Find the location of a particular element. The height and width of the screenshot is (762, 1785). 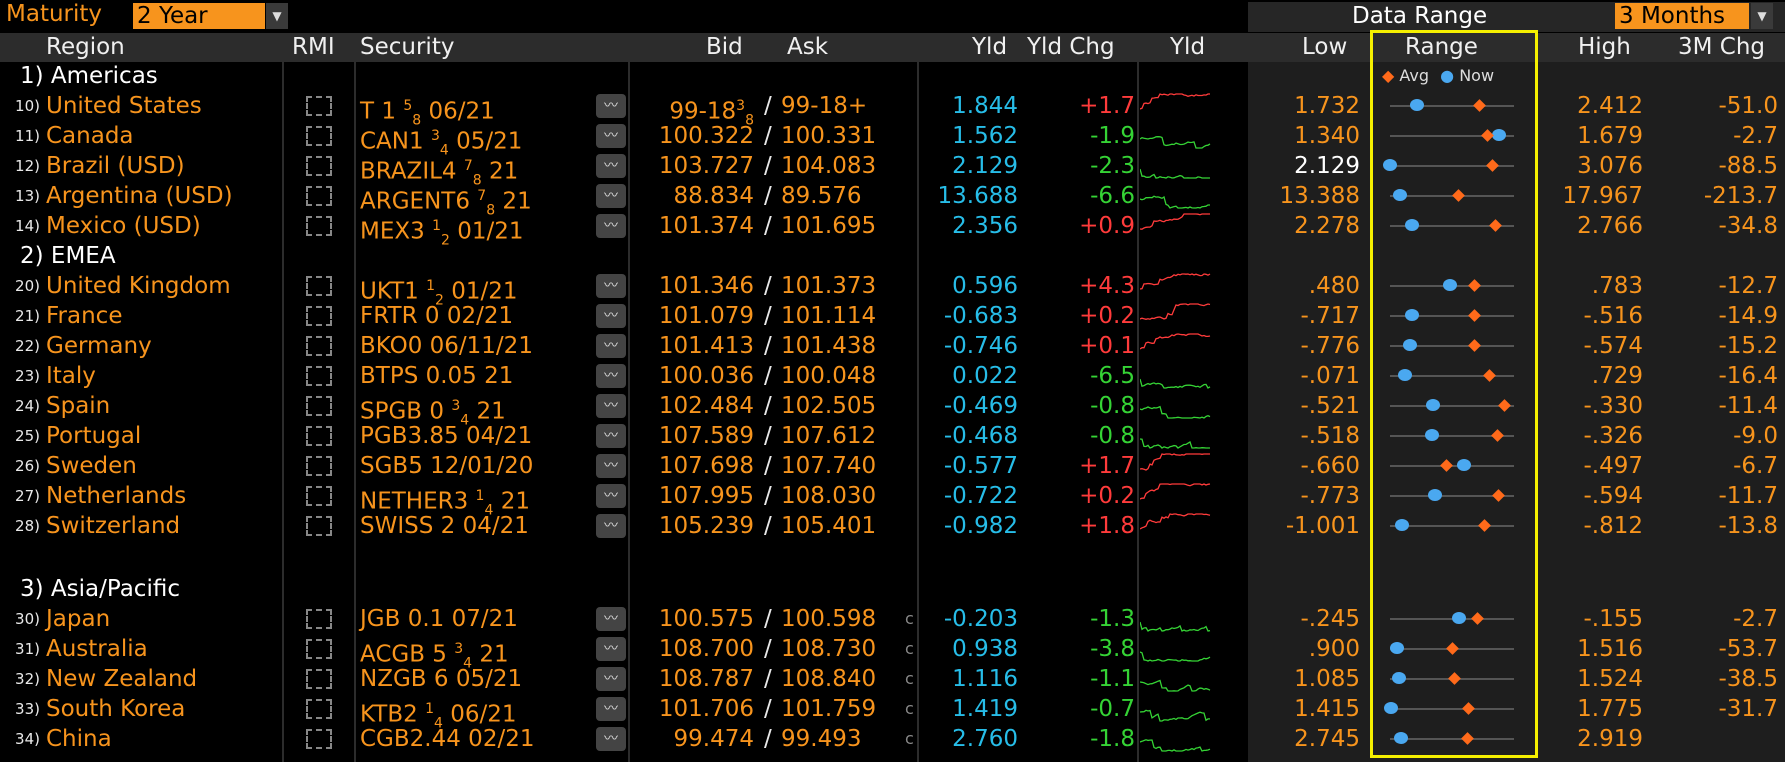

yield-value: 2.760 is located at coordinates (985, 739).